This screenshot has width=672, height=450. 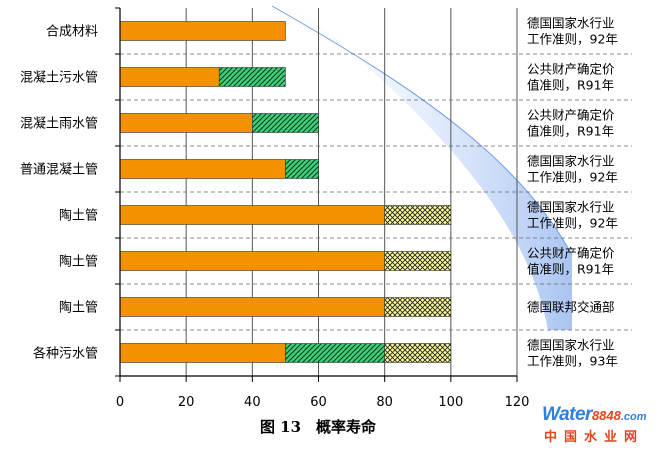 I want to click on category-label: 合成材料, so click(x=72, y=32).